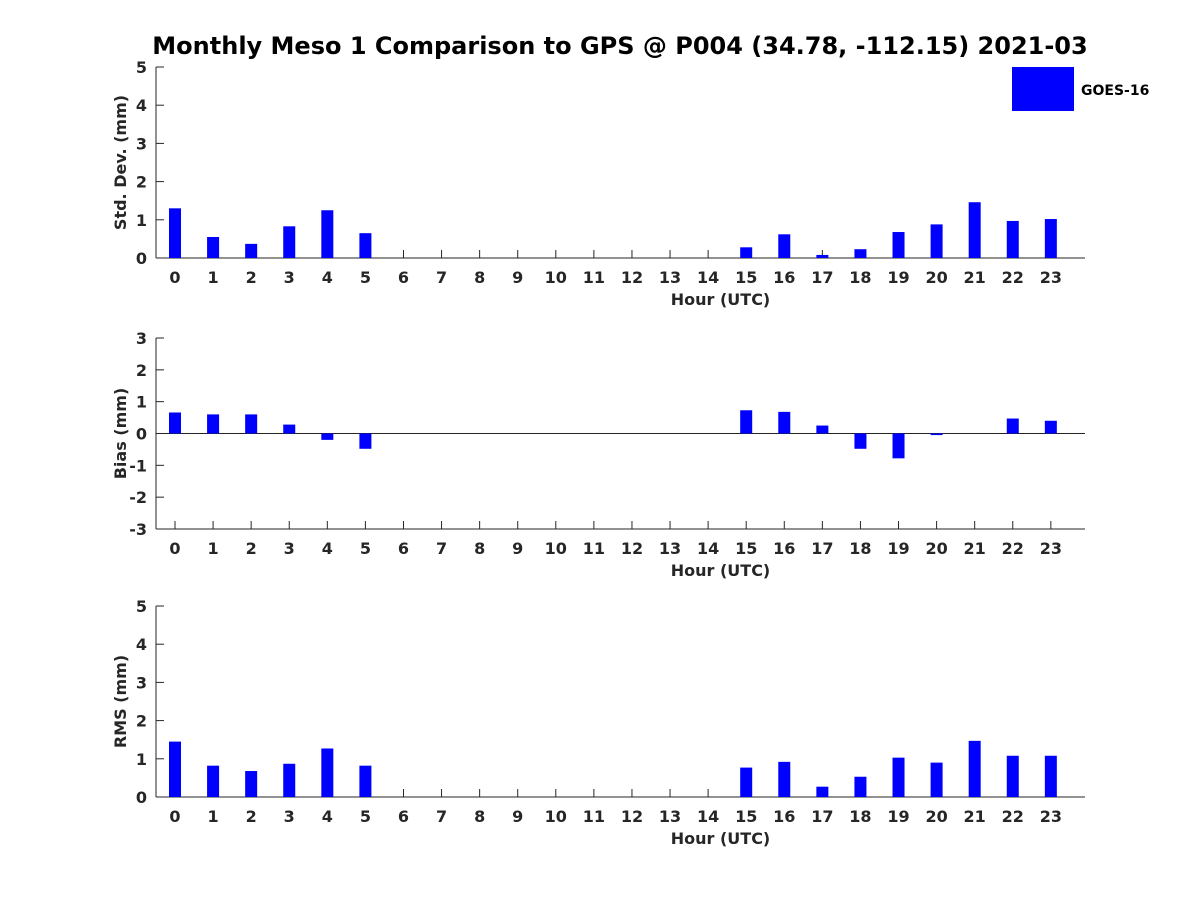 The width and height of the screenshot is (1200, 900). What do you see at coordinates (1051, 816) in the screenshot?
I see `x-tick-label: 23` at bounding box center [1051, 816].